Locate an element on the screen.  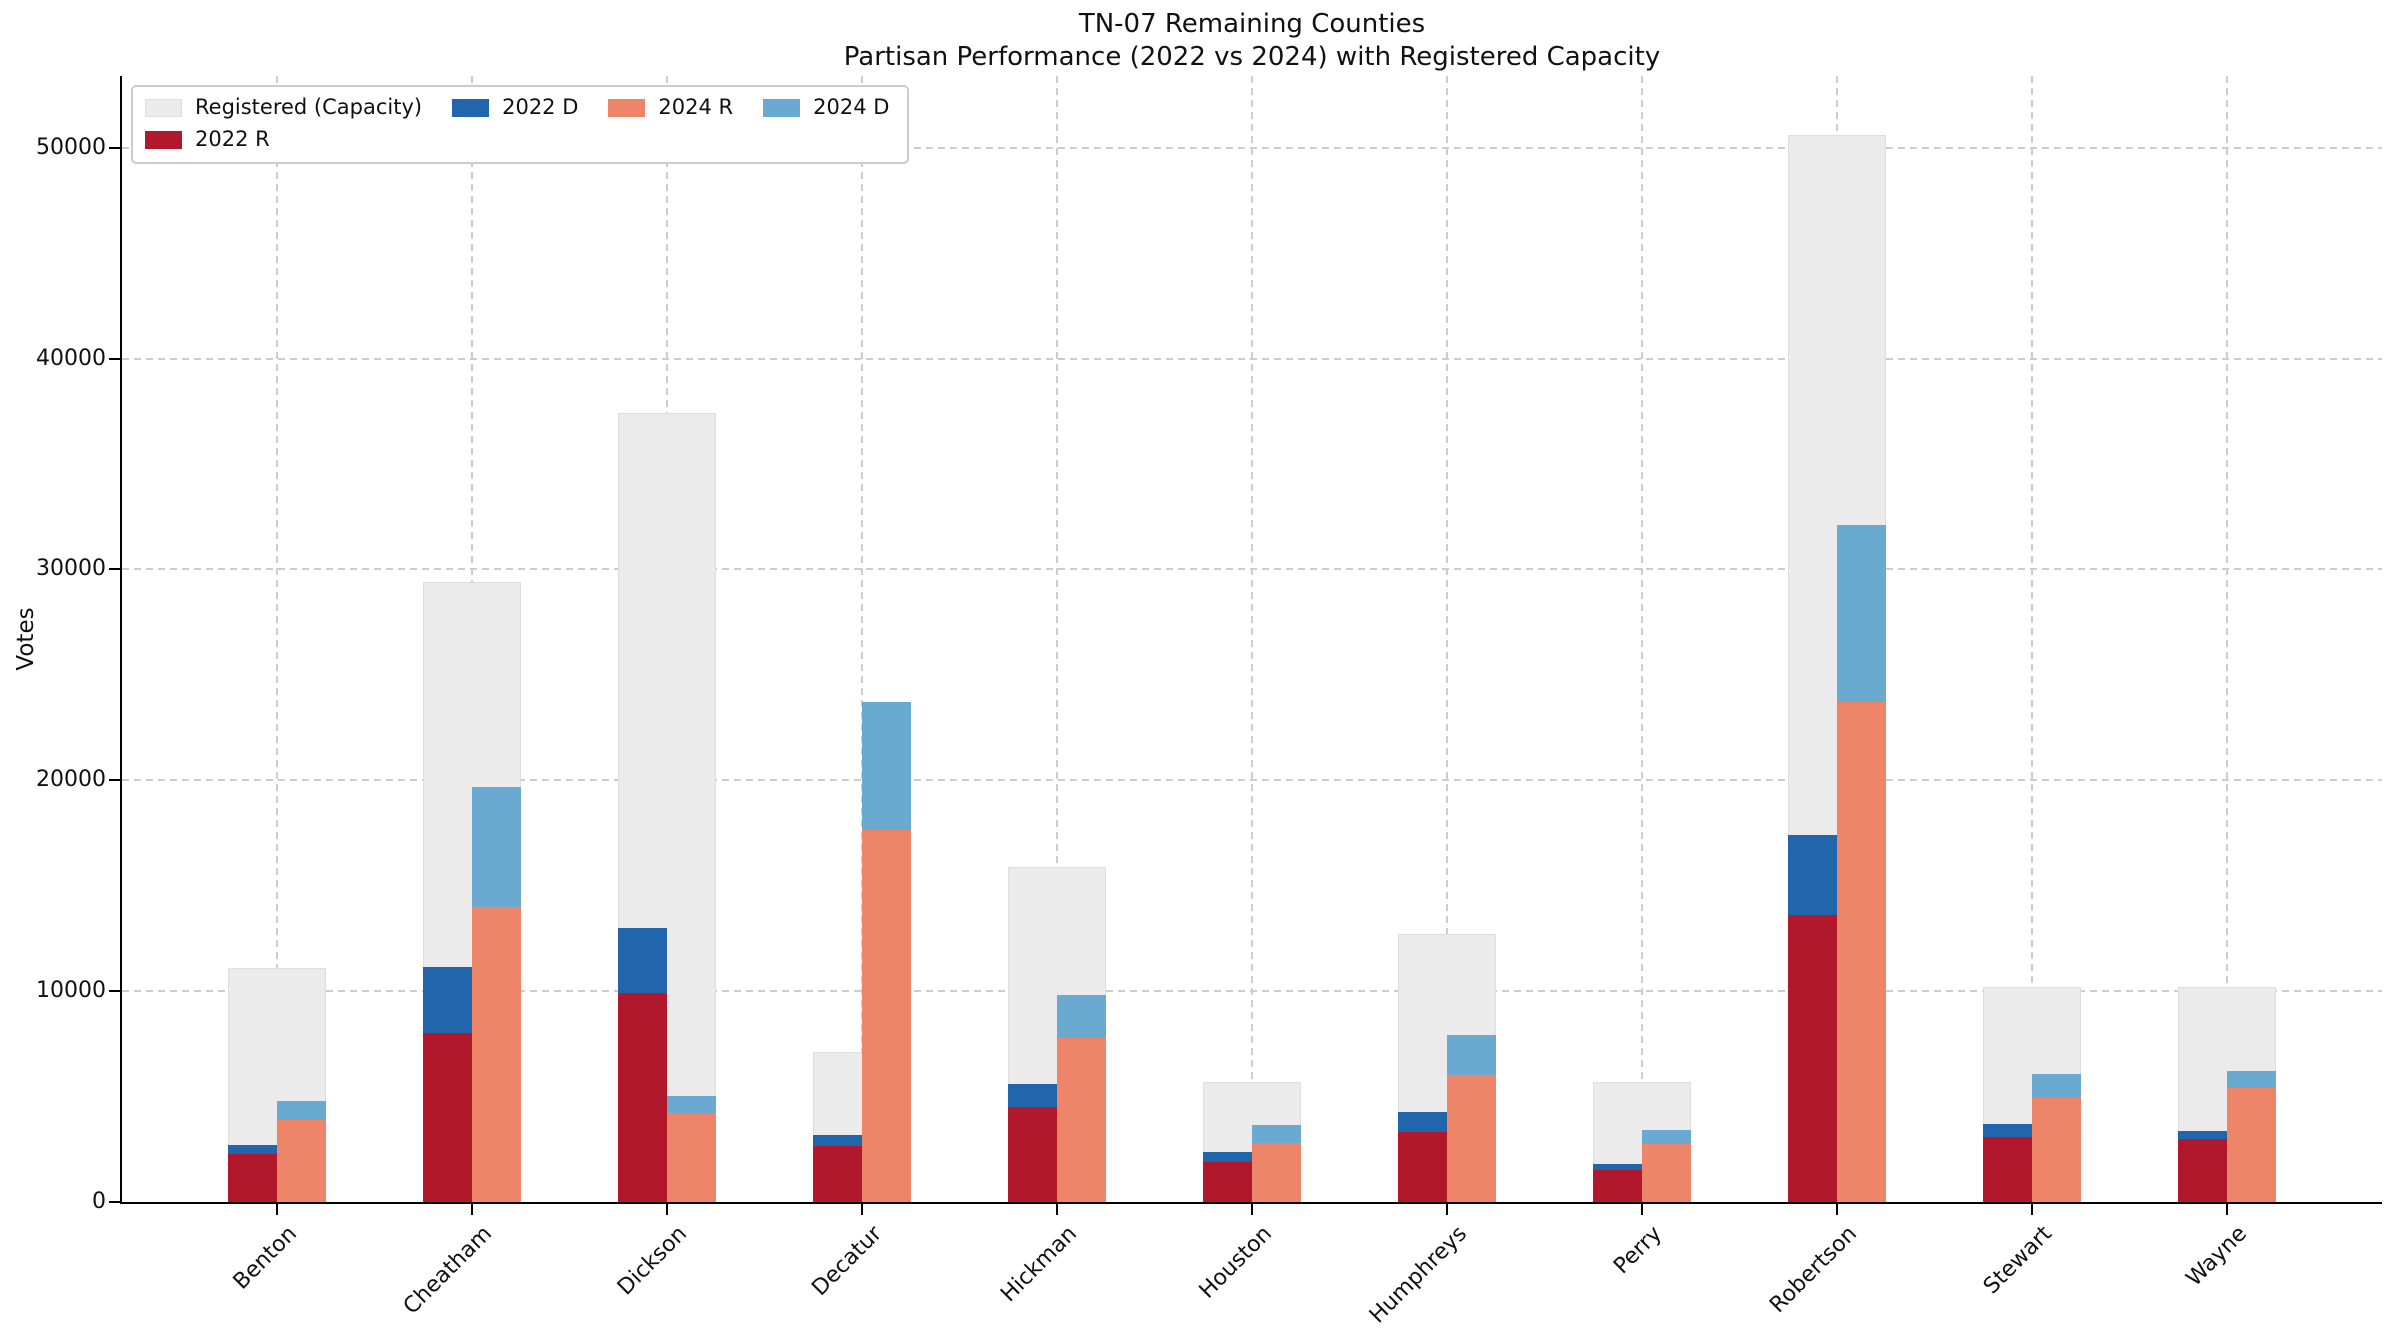
x-tick-label-robertson: Robertson is located at coordinates (1813, 1270).